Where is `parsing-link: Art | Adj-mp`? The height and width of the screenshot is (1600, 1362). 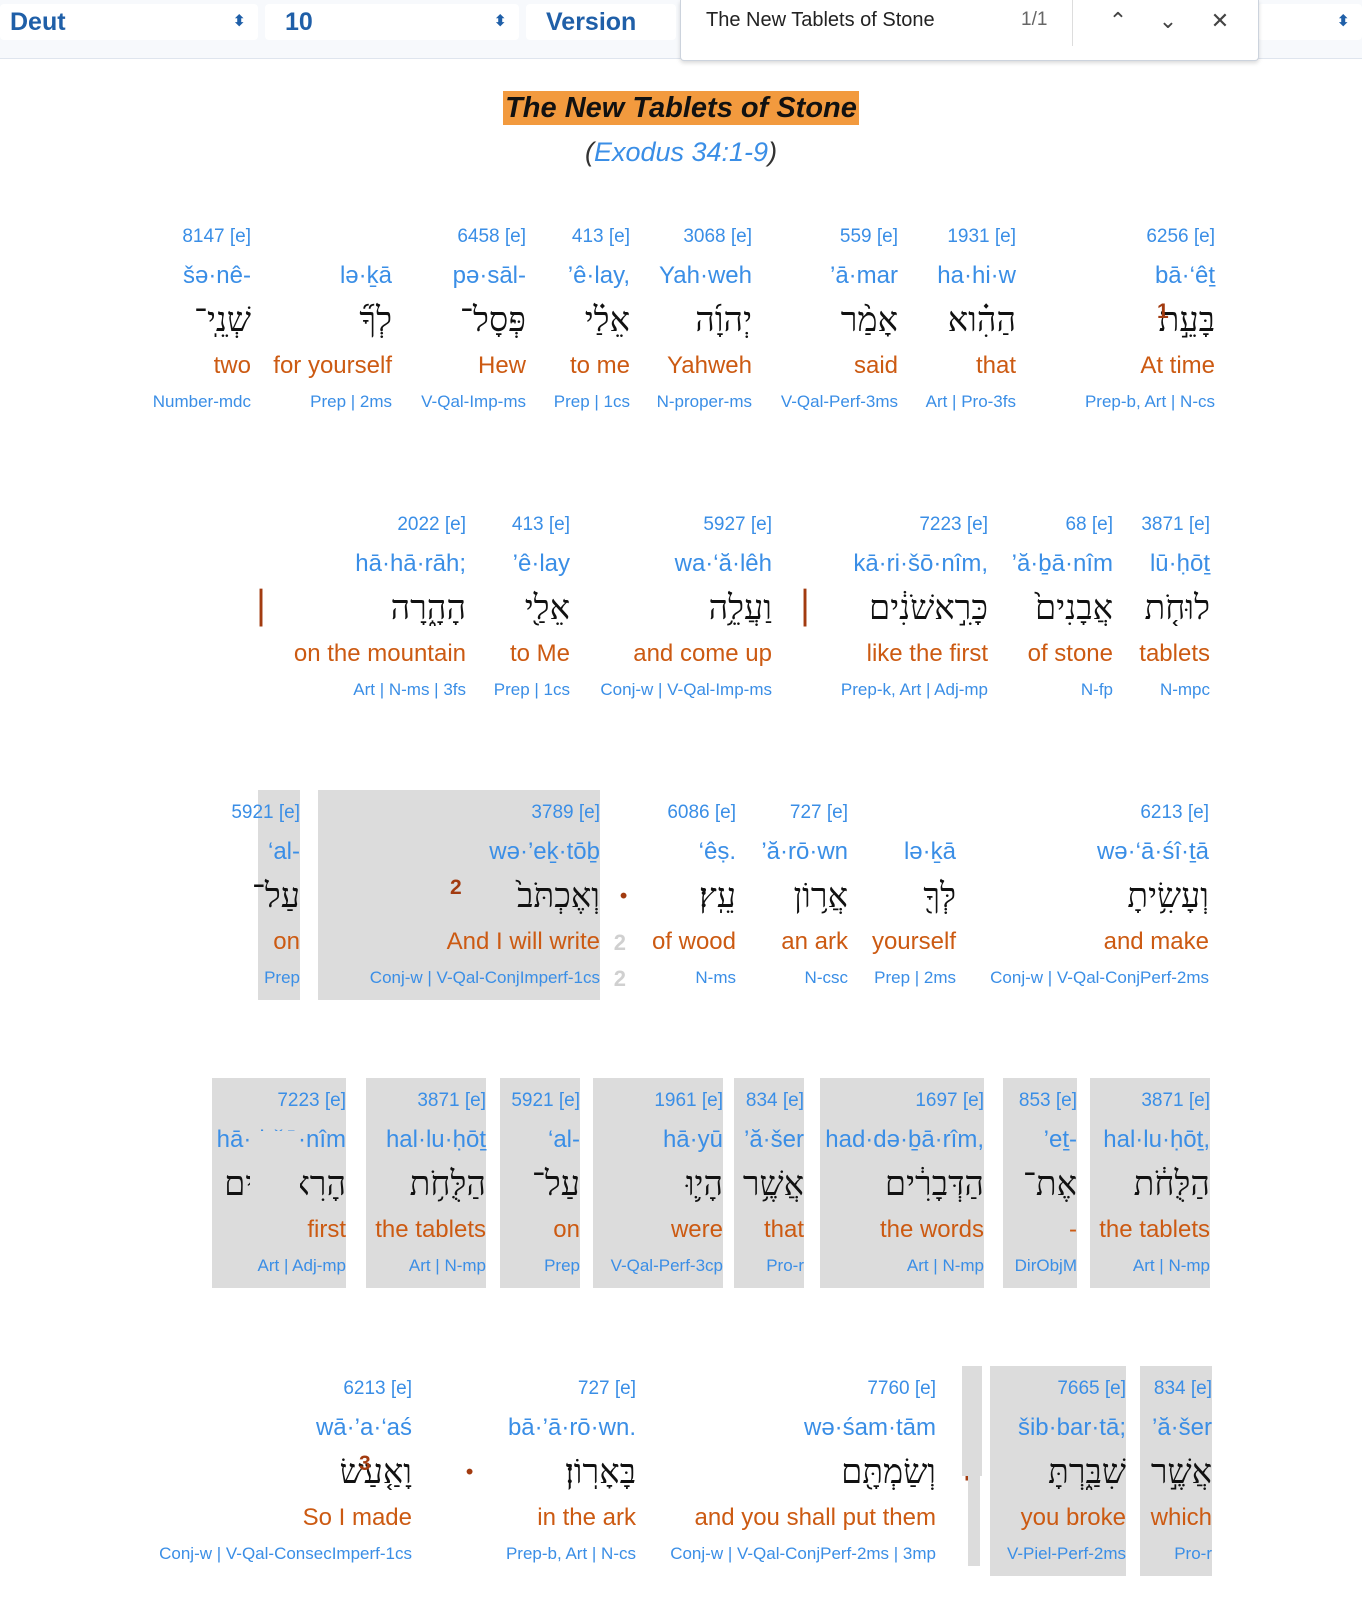
parsing-link: Art | Adj-mp is located at coordinates (302, 1265).